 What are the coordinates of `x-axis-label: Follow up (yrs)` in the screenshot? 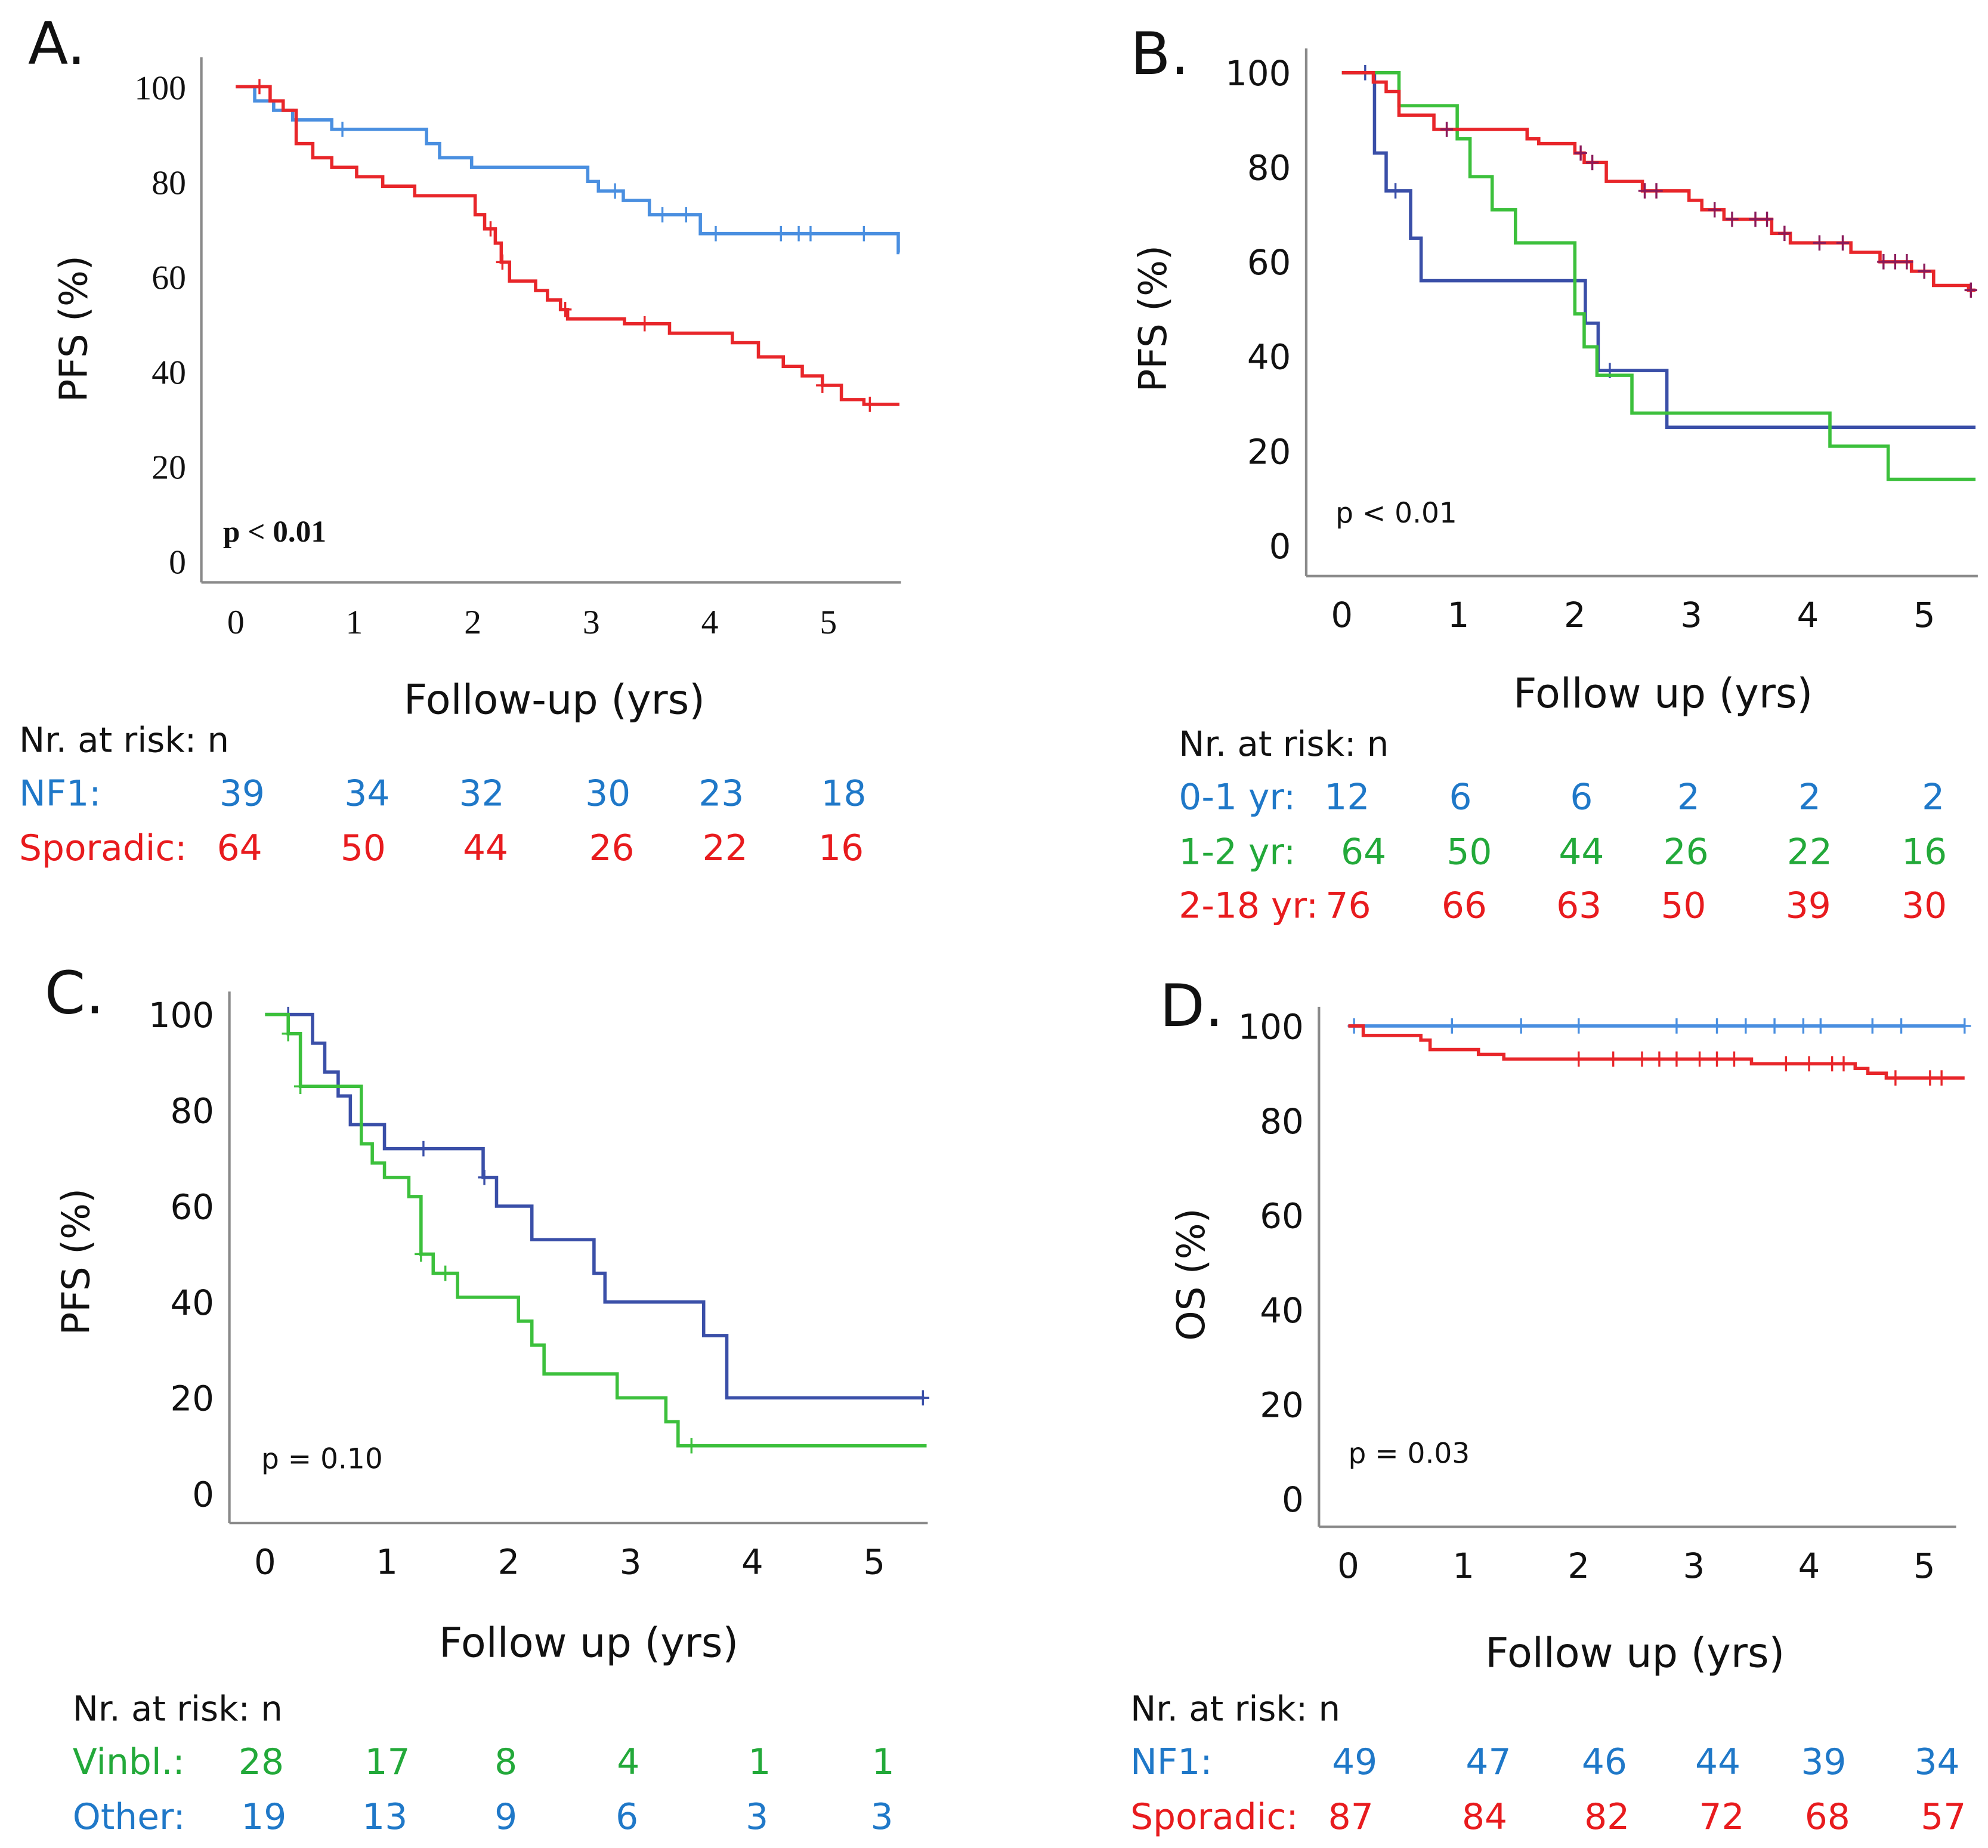 It's located at (588, 1643).